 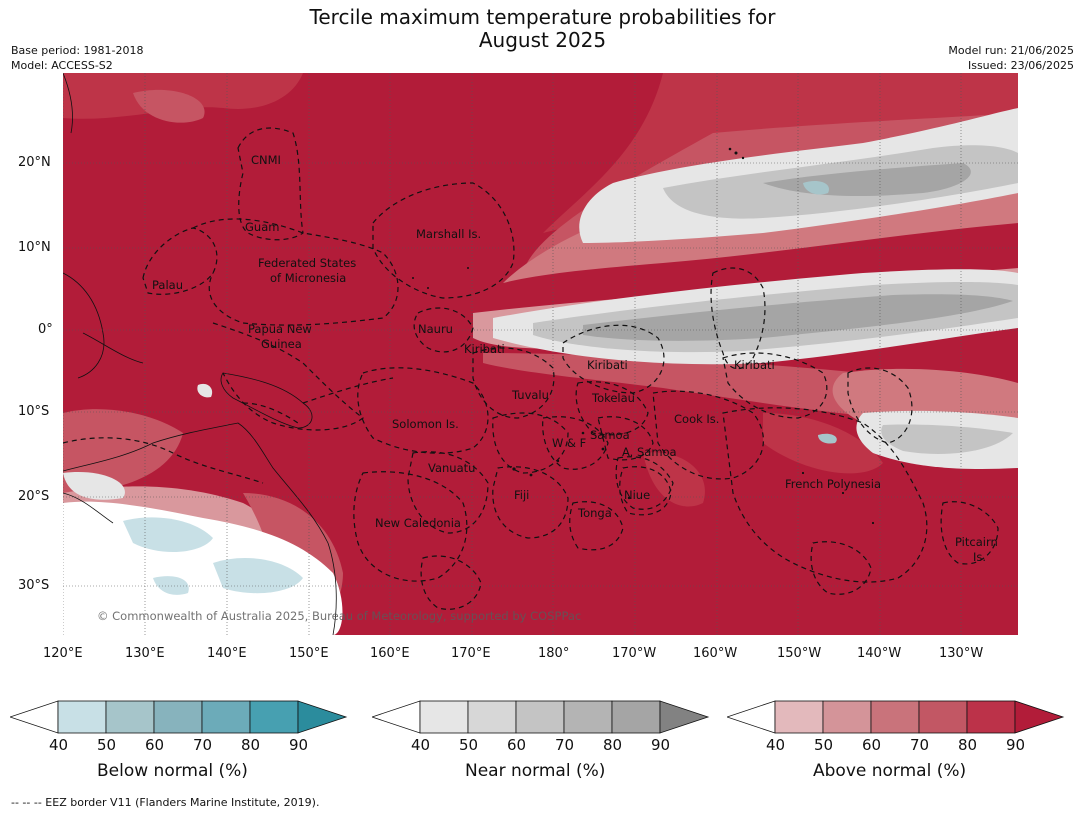 I want to click on cb-above-extend-high, so click(x=1039, y=717).